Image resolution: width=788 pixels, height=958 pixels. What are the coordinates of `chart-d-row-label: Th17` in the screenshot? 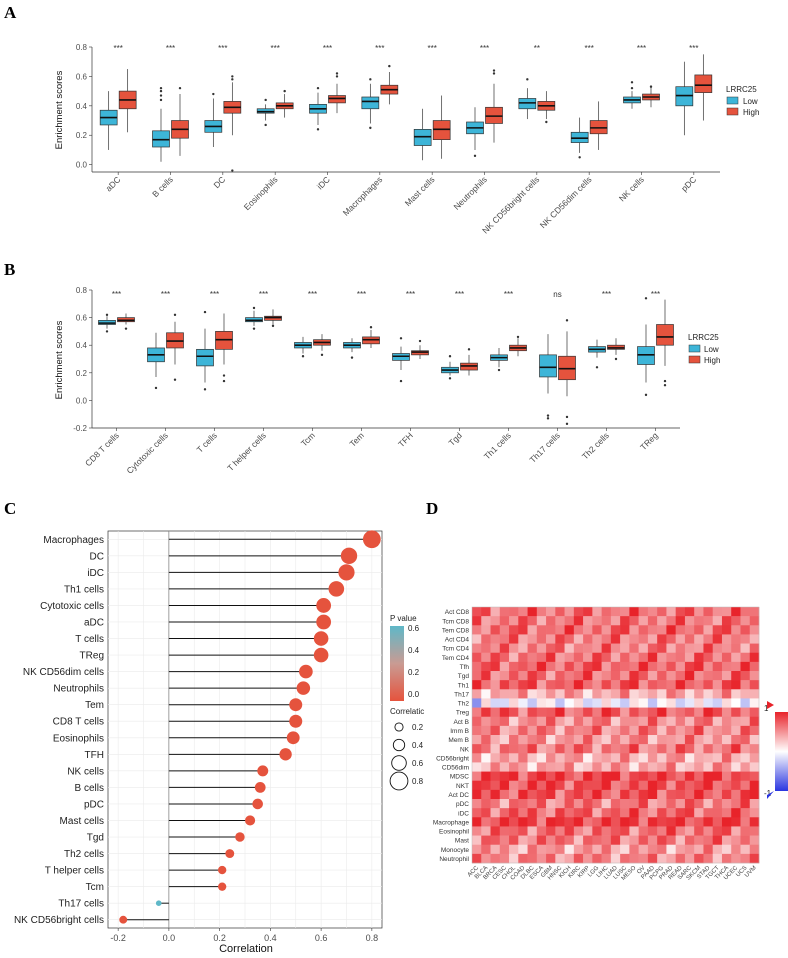 It's located at (461, 694).